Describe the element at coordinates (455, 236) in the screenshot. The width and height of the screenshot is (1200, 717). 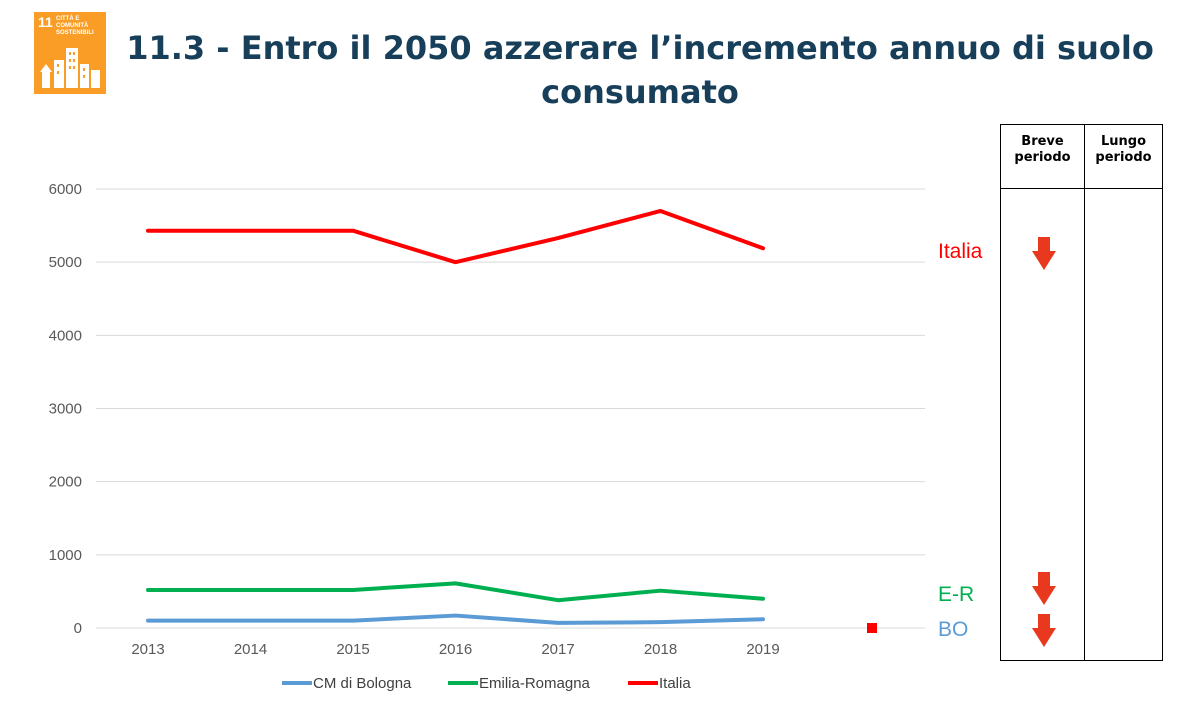
I see `series-line-italia` at that location.